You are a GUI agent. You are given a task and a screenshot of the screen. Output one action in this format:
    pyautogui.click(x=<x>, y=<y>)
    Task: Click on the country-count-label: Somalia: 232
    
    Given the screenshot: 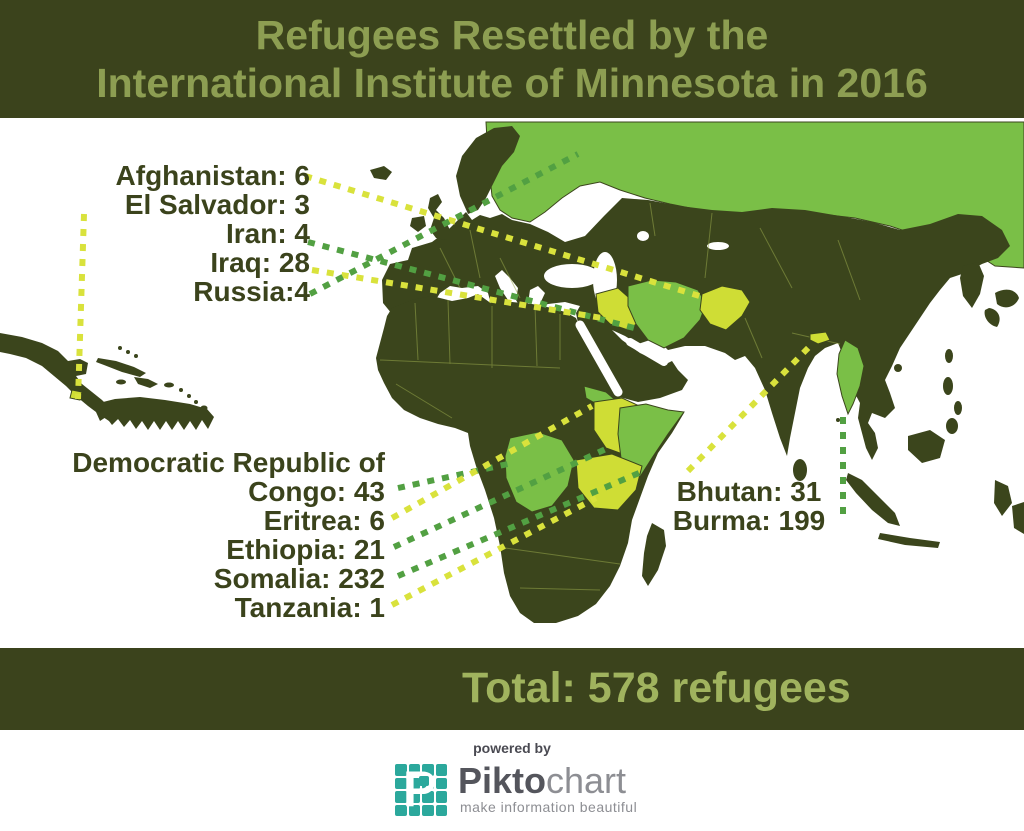 What is the action you would take?
    pyautogui.click(x=299, y=578)
    